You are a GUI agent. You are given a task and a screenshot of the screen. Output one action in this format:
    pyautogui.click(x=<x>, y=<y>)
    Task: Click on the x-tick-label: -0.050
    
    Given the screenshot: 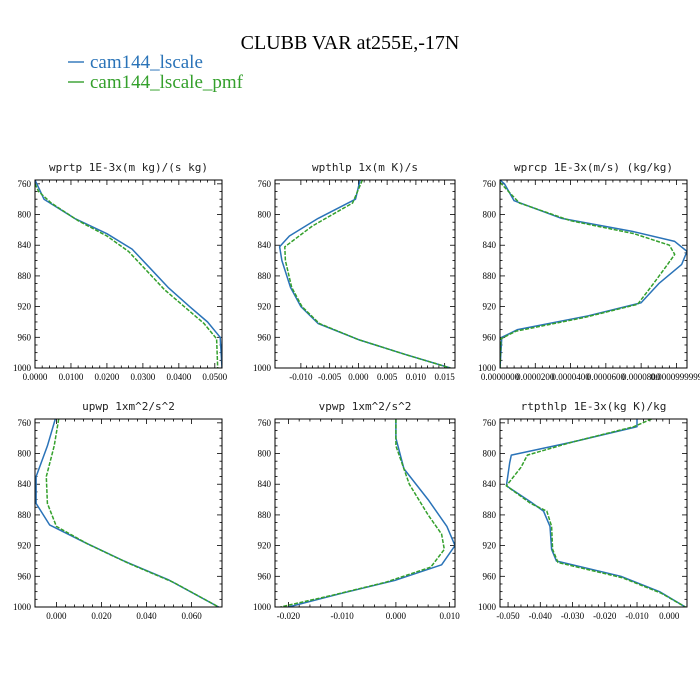 What is the action you would take?
    pyautogui.click(x=508, y=616)
    